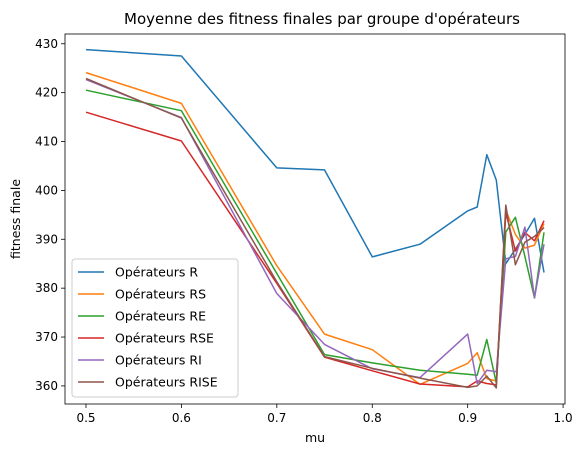 This screenshot has width=578, height=455. What do you see at coordinates (46, 142) in the screenshot?
I see `y-tick-label: 410` at bounding box center [46, 142].